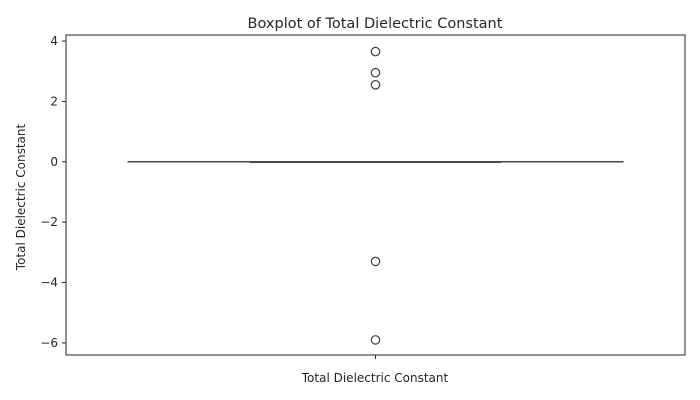 The width and height of the screenshot is (700, 400). What do you see at coordinates (375, 24) in the screenshot?
I see `chart-title: Boxplot of Total Dielectric Constant` at bounding box center [375, 24].